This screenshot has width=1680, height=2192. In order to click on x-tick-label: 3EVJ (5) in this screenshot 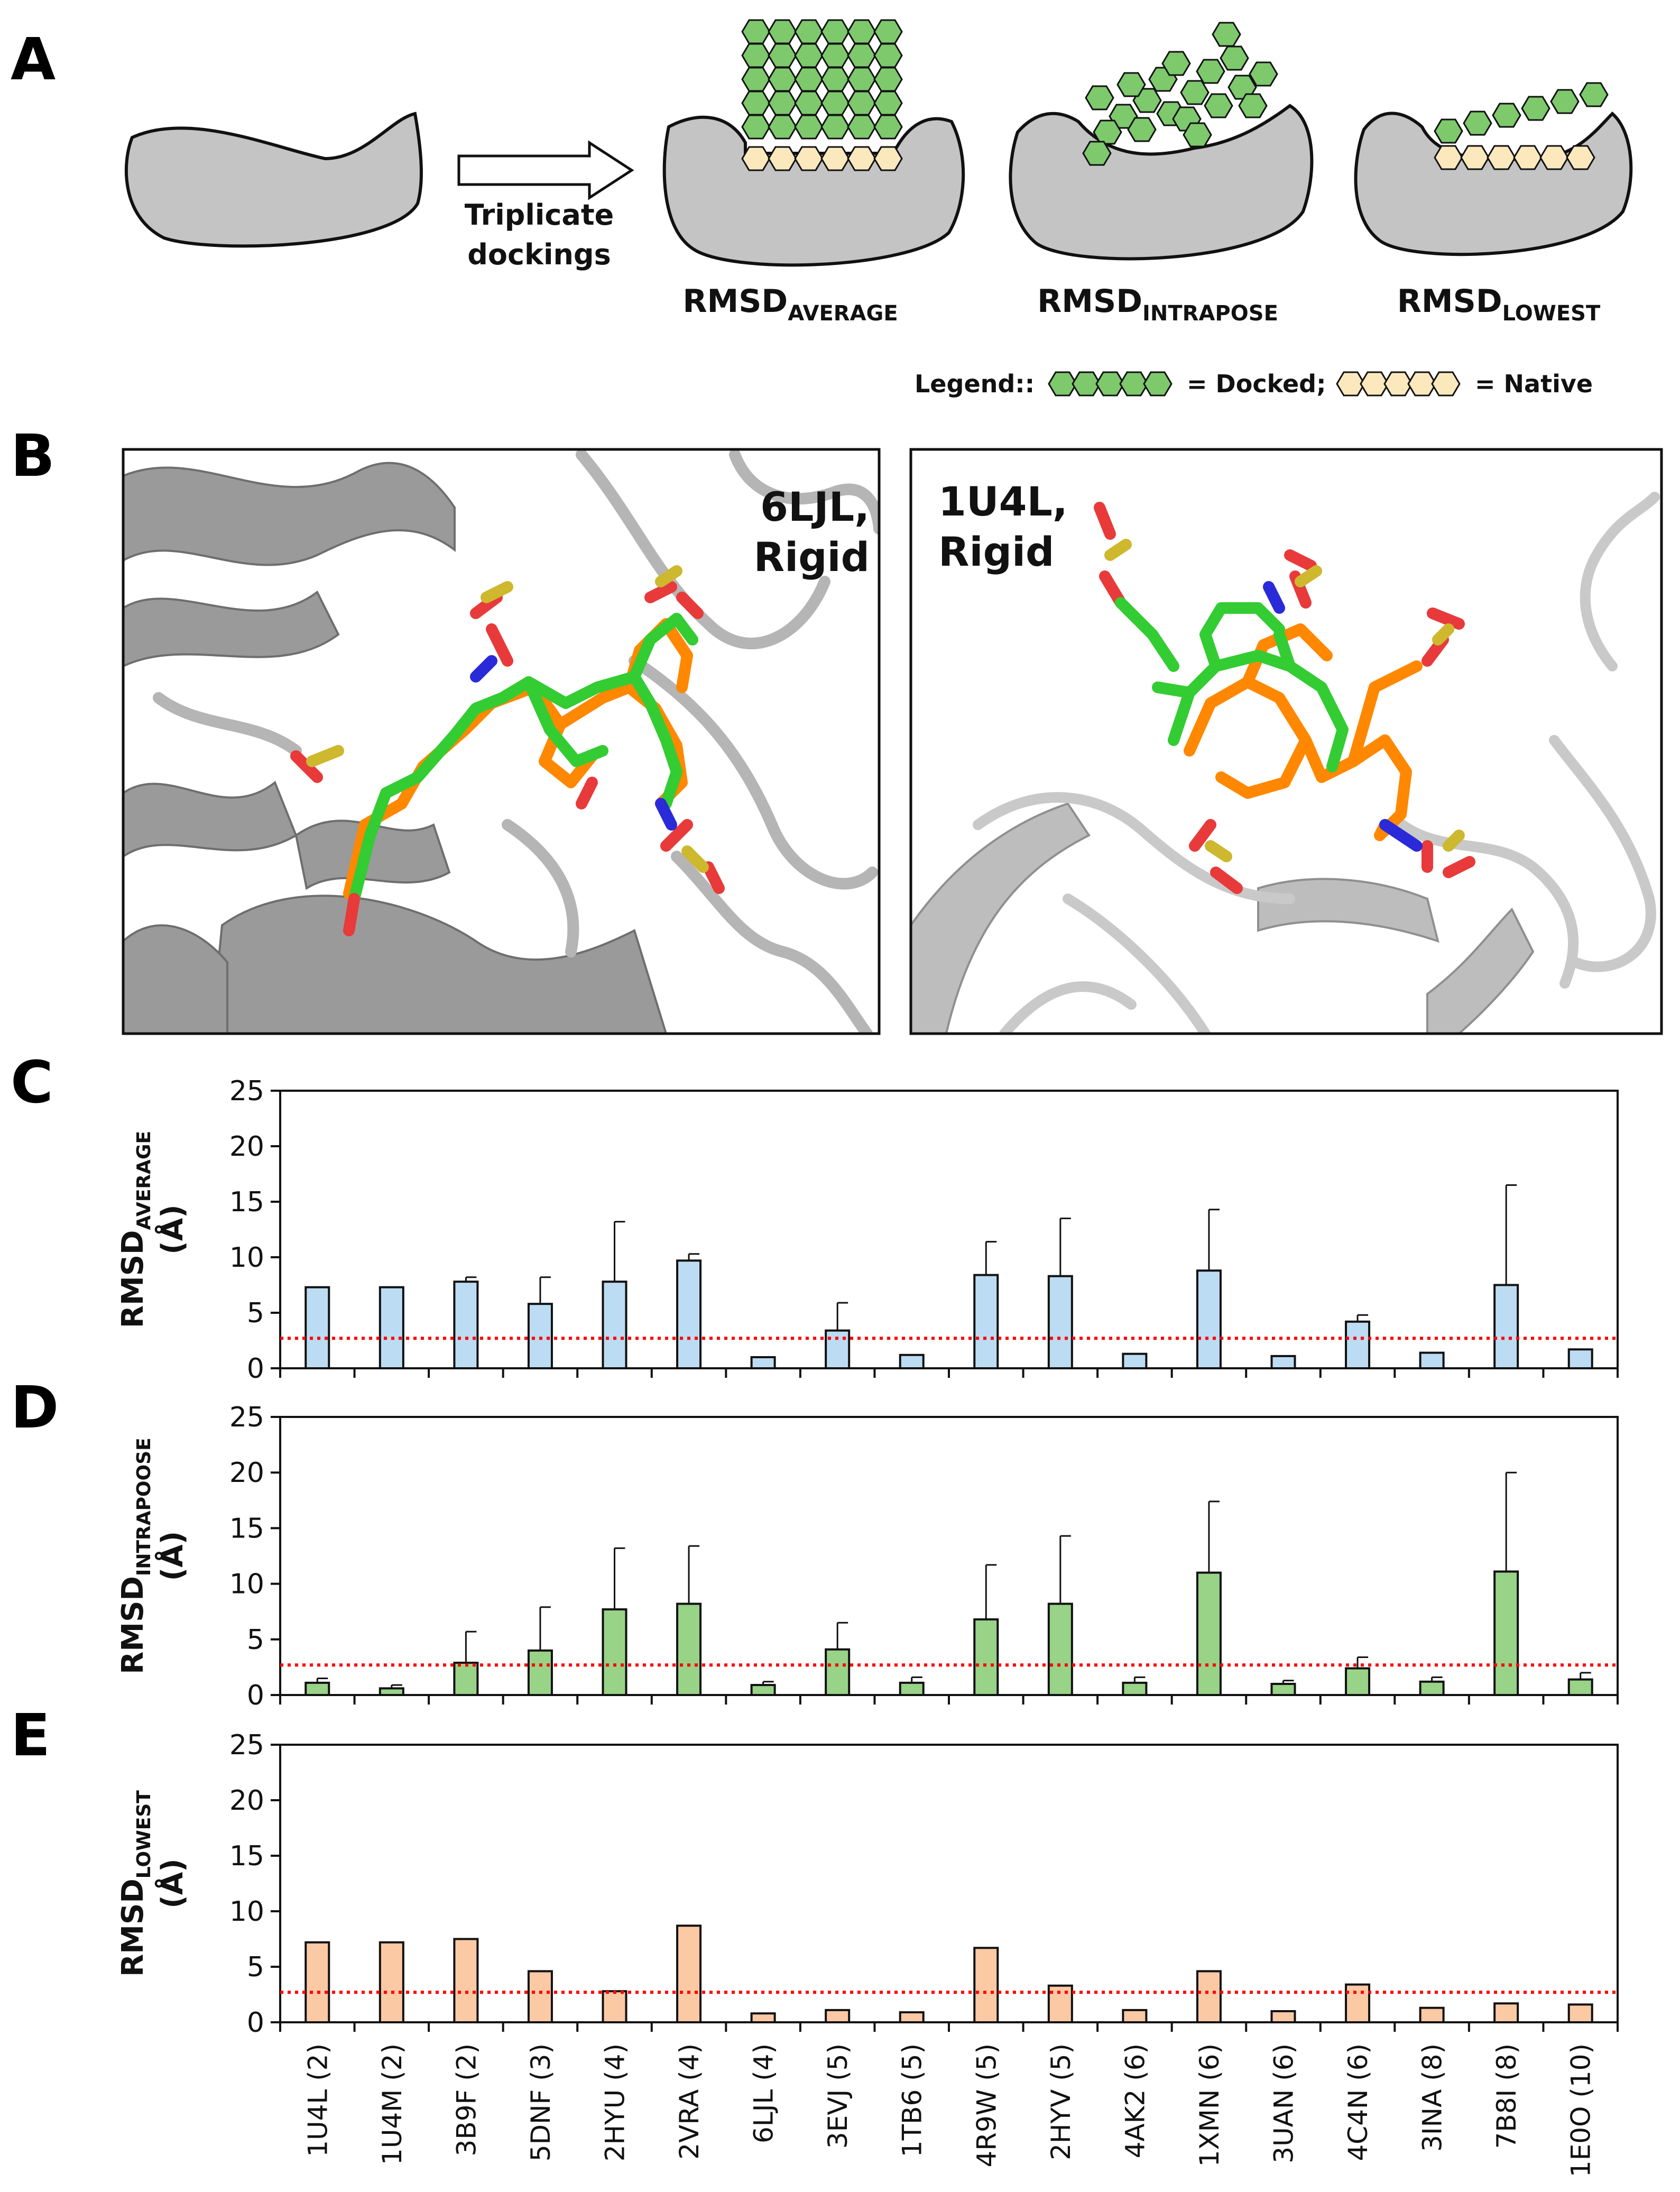, I will do `click(838, 2096)`.